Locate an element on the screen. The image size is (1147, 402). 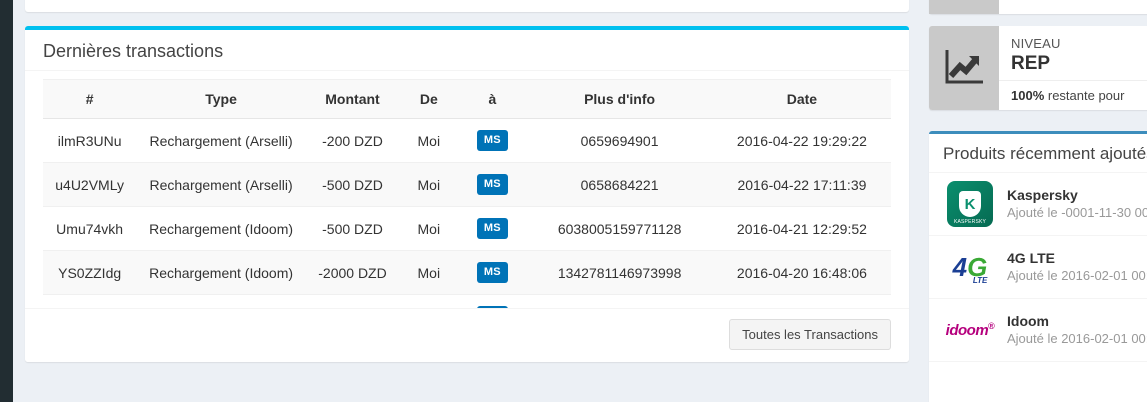
cell-date: 2016-04-20 16:48:06 is located at coordinates (801, 272).